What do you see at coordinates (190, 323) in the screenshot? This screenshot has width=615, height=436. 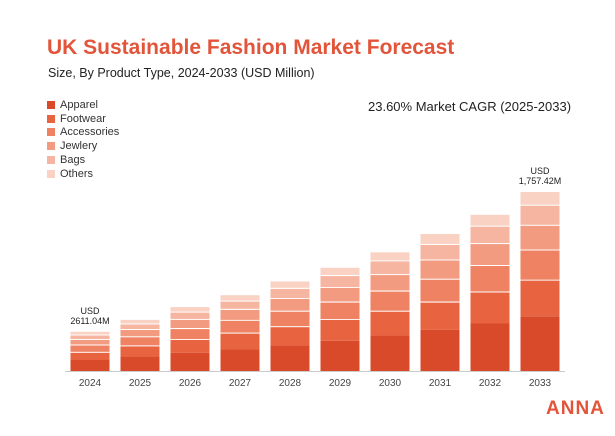 I see `bar-segment-jewlery-2026` at bounding box center [190, 323].